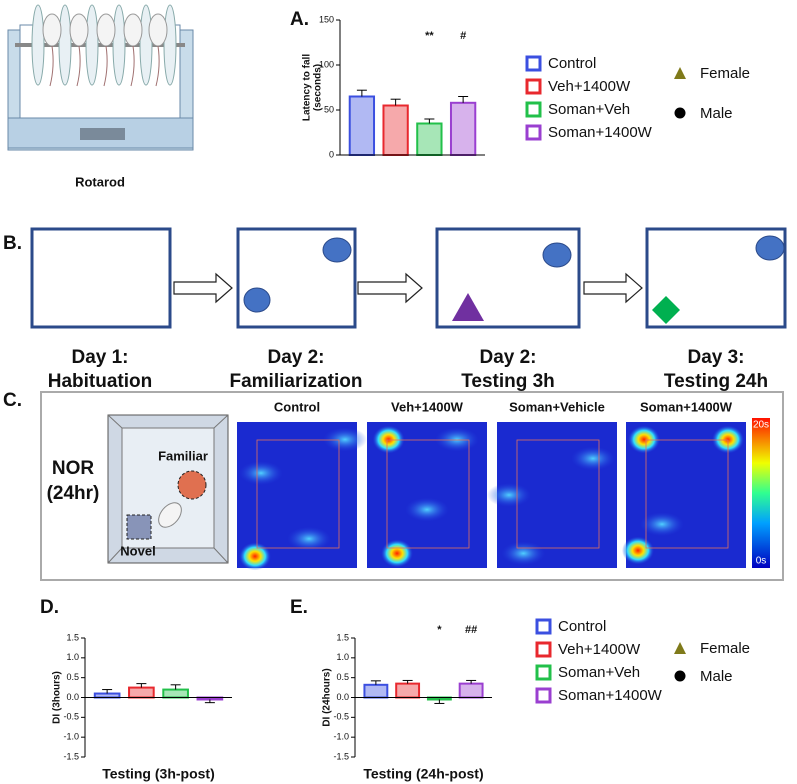 Image resolution: width=797 pixels, height=784 pixels. Describe the element at coordinates (439, 630) in the screenshot. I see `annotation: *` at that location.